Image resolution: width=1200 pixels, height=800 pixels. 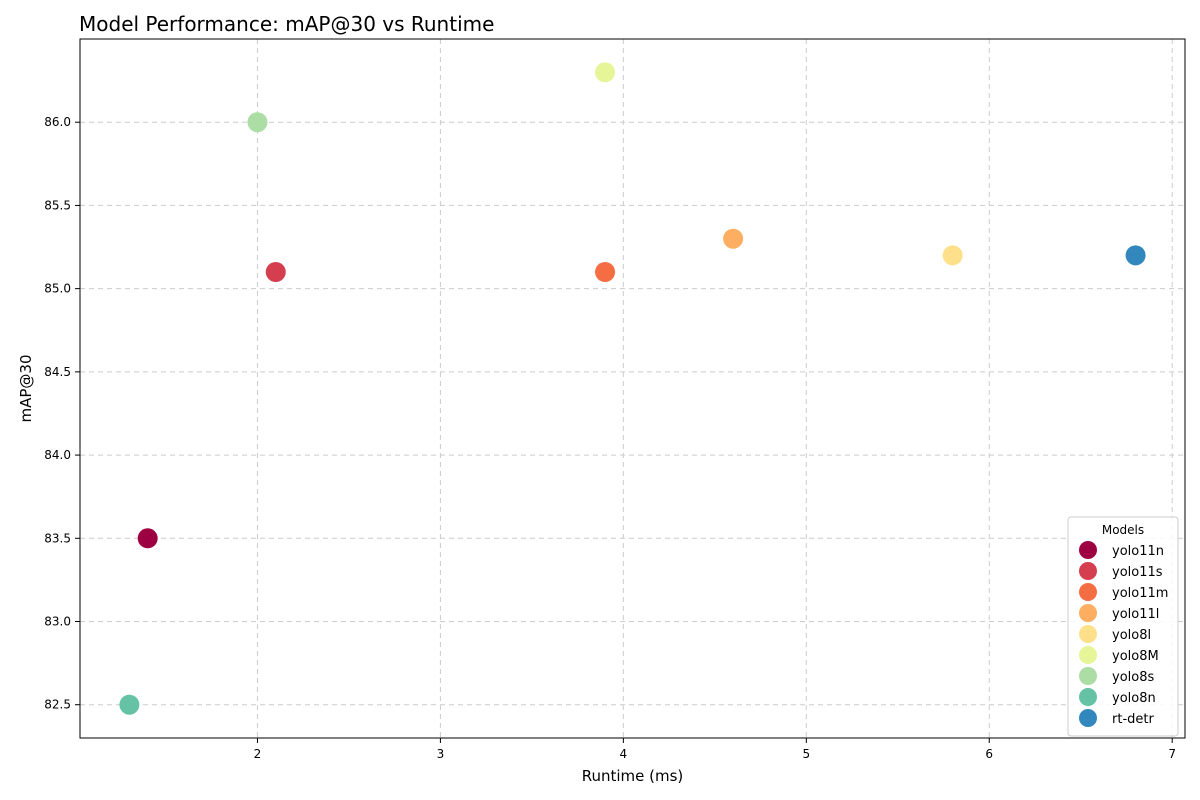 What do you see at coordinates (1135, 255) in the screenshot?
I see `data-point-rt-detr` at bounding box center [1135, 255].